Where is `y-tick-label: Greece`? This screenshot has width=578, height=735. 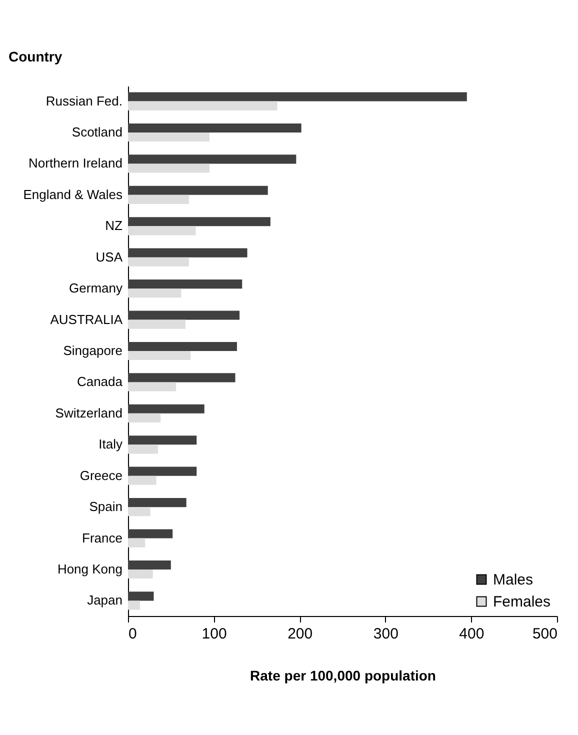
y-tick-label: Greece is located at coordinates (101, 475).